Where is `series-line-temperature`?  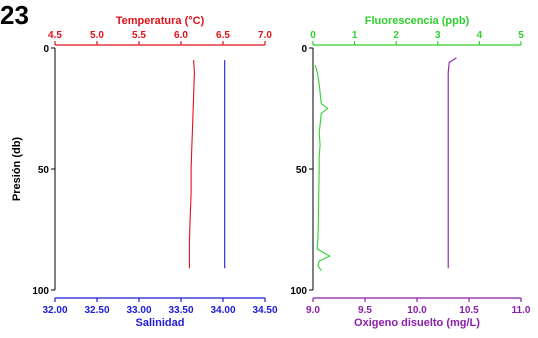
series-line-temperature is located at coordinates (191, 164).